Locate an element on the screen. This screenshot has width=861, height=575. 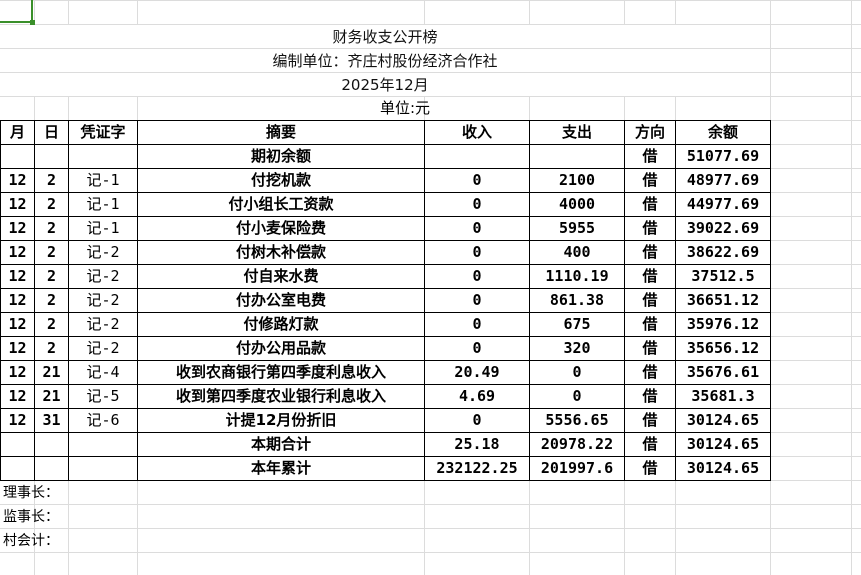
table-cell: 4.69 is located at coordinates (477, 396).